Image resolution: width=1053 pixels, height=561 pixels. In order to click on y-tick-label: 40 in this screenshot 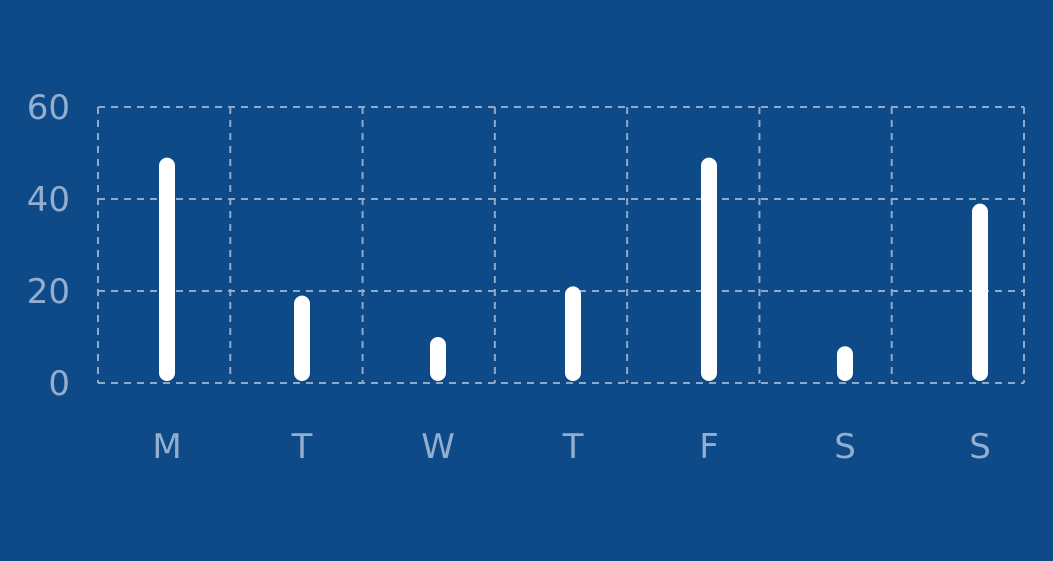, I will do `click(48, 200)`.